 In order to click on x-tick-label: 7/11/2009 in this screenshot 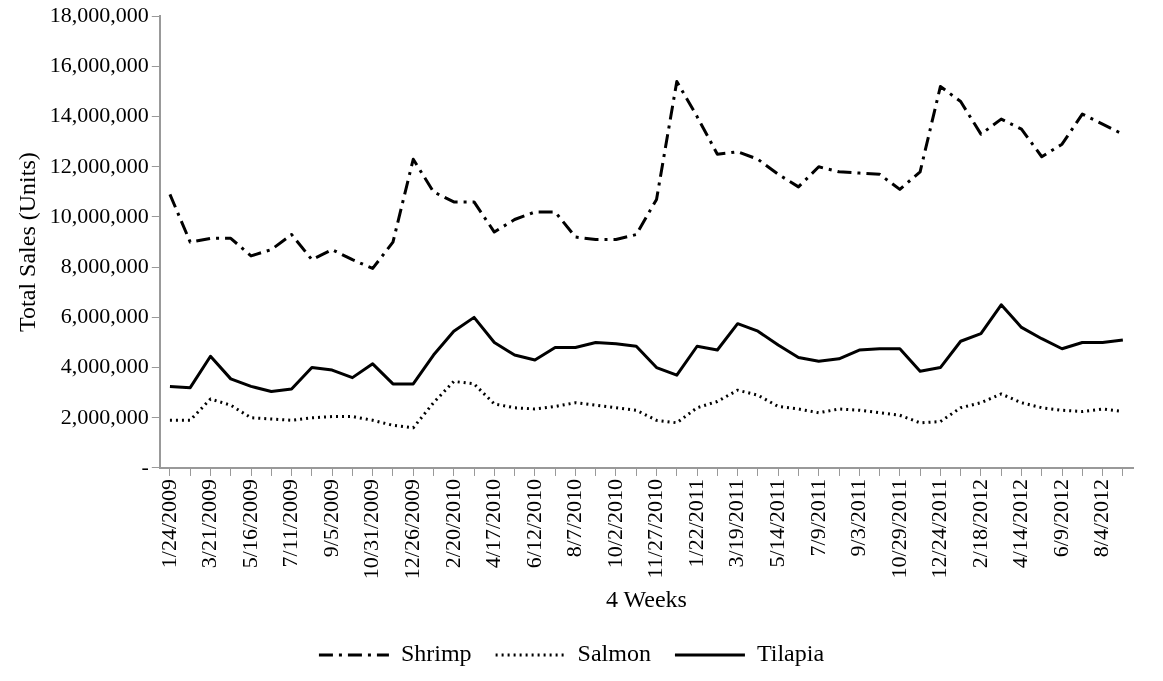, I will do `click(290, 523)`.